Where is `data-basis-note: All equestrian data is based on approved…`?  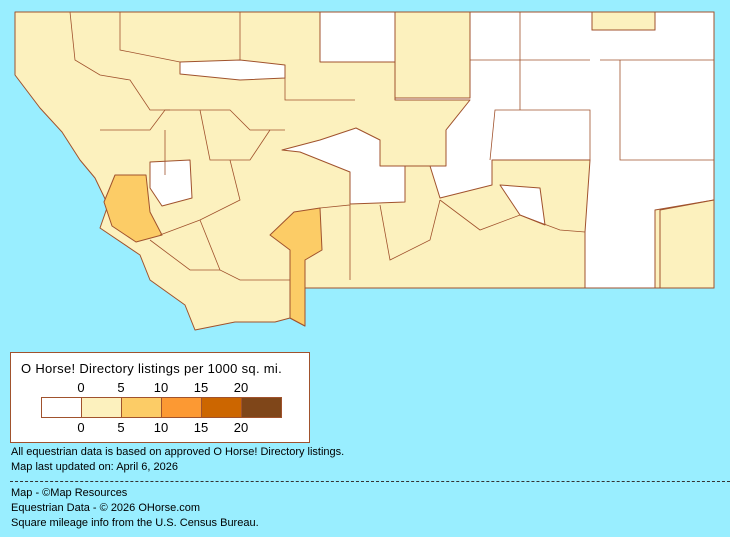 data-basis-note: All equestrian data is based on approved… is located at coordinates (178, 452).